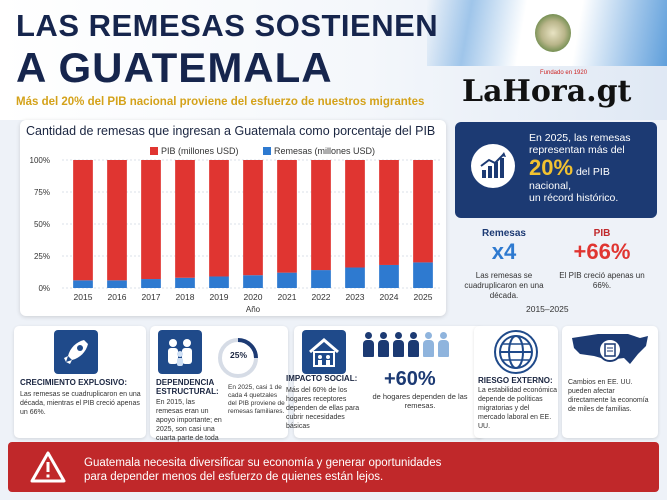 The height and width of the screenshot is (500, 667). Describe the element at coordinates (564, 73) in the screenshot. I see `logo-tagline: Fundado en 1920` at that location.